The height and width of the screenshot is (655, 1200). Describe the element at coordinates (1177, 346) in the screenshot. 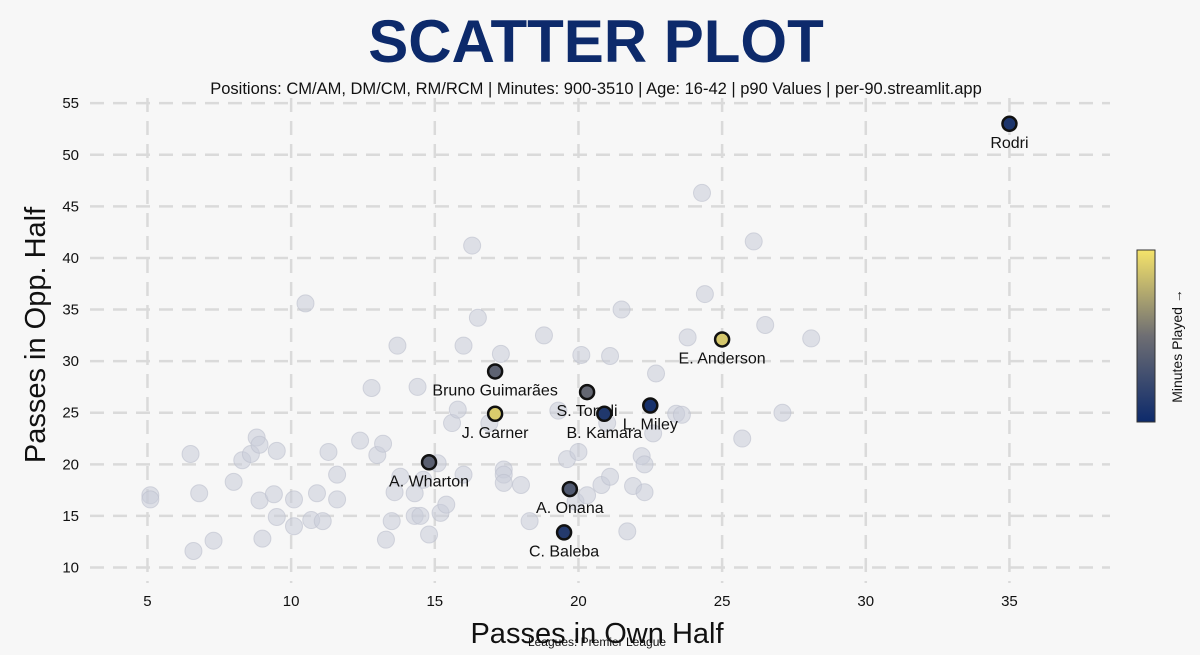

I see `colorbar-label: Minutes Played →` at that location.